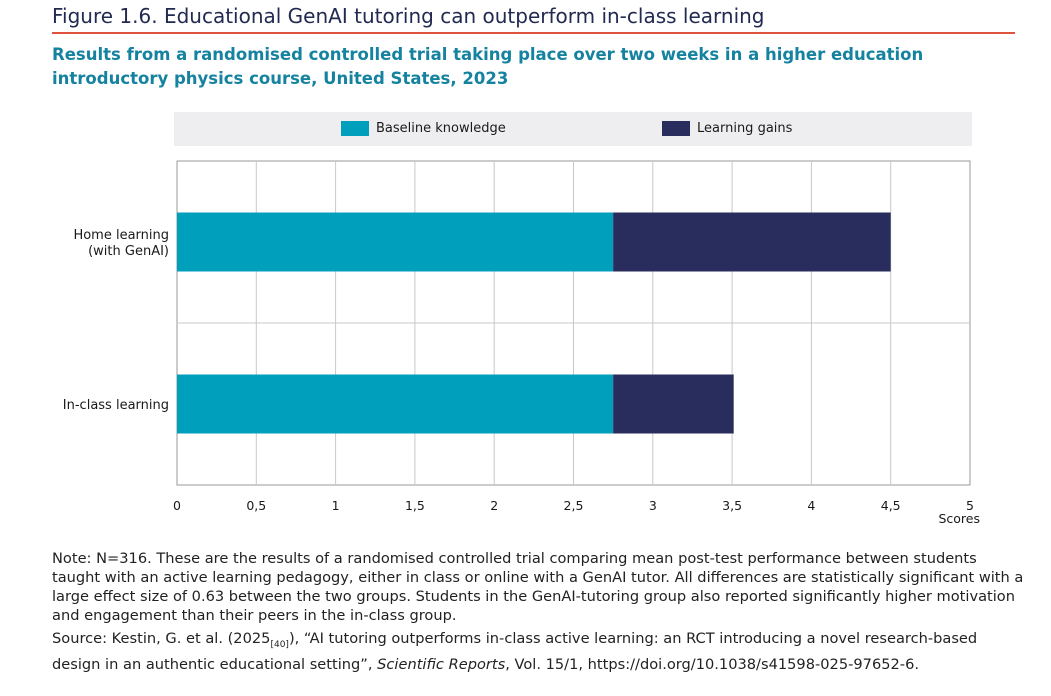  I want to click on x-tick-label: 3, so click(653, 505).